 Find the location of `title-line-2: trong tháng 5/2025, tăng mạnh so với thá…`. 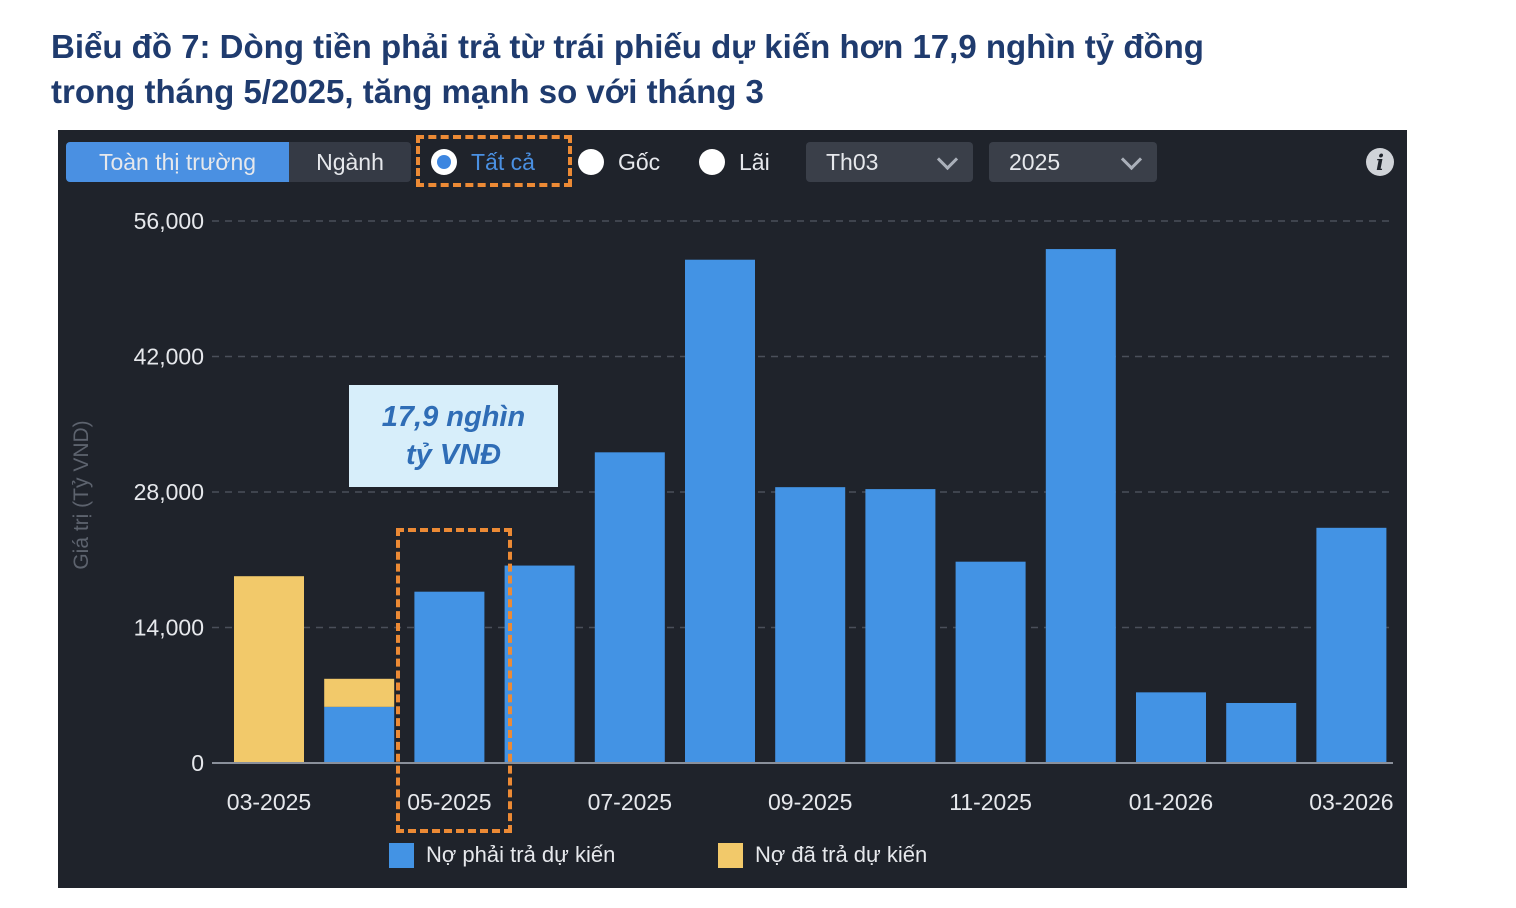

title-line-2: trong tháng 5/2025, tăng mạnh so với thá… is located at coordinates (407, 91).